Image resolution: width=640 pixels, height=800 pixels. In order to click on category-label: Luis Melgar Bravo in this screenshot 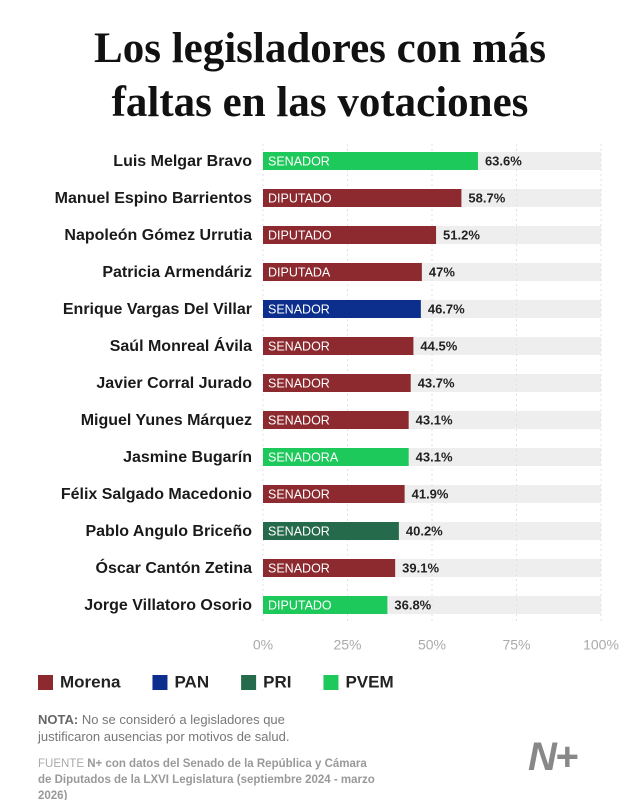, I will do `click(182, 161)`.